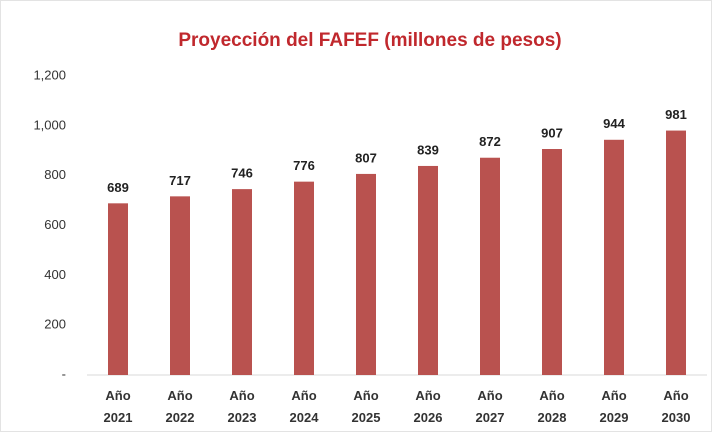 Image resolution: width=712 pixels, height=432 pixels. Describe the element at coordinates (305, 406) in the screenshot. I see `x-tick-label: Año 2024` at that location.